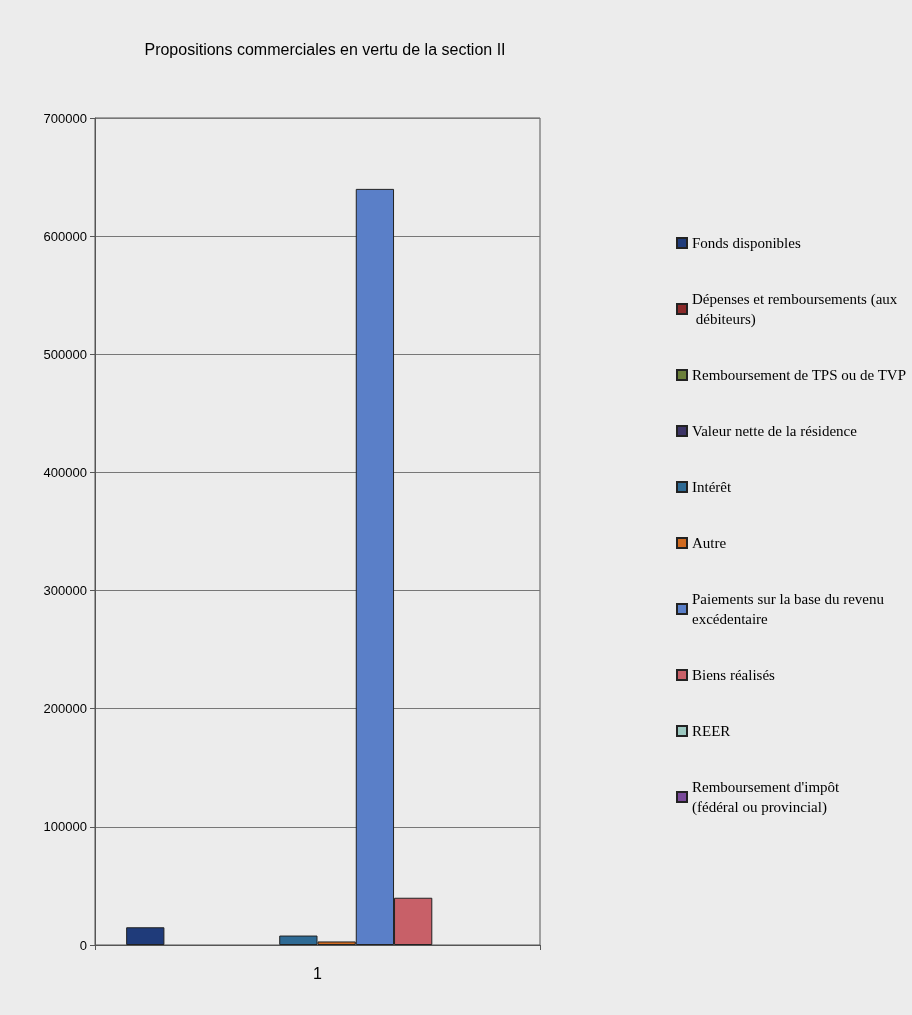  Describe the element at coordinates (65, 236) in the screenshot. I see `y-tick-label: 600000` at that location.